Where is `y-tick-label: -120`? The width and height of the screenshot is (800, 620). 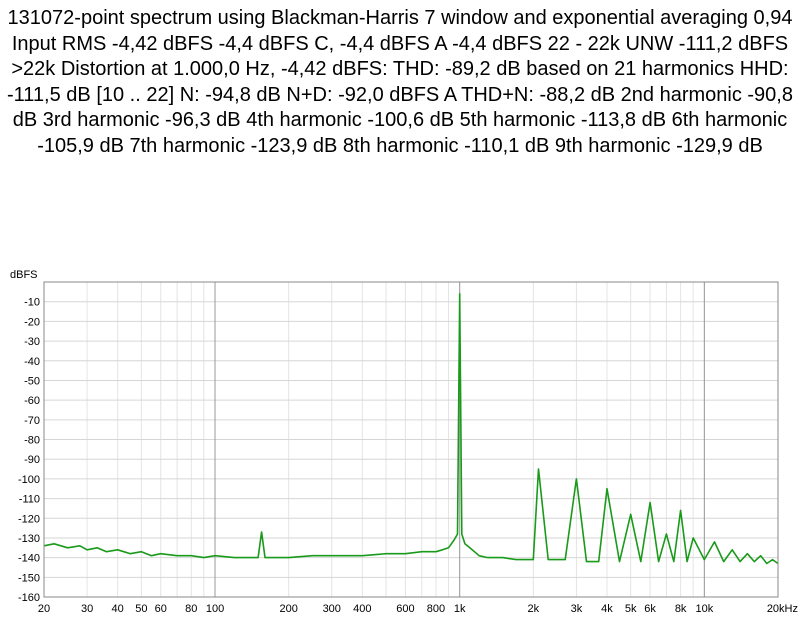 y-tick-label: -120 is located at coordinates (29, 519).